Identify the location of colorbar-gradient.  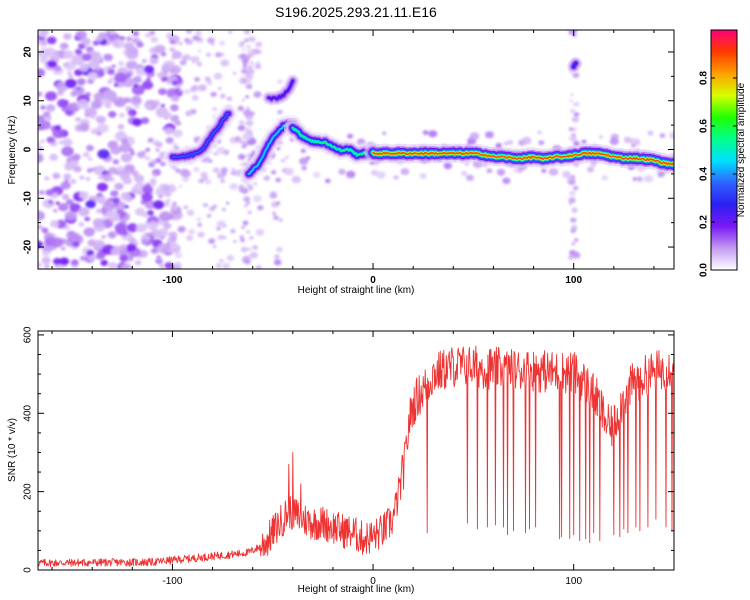
(724, 150).